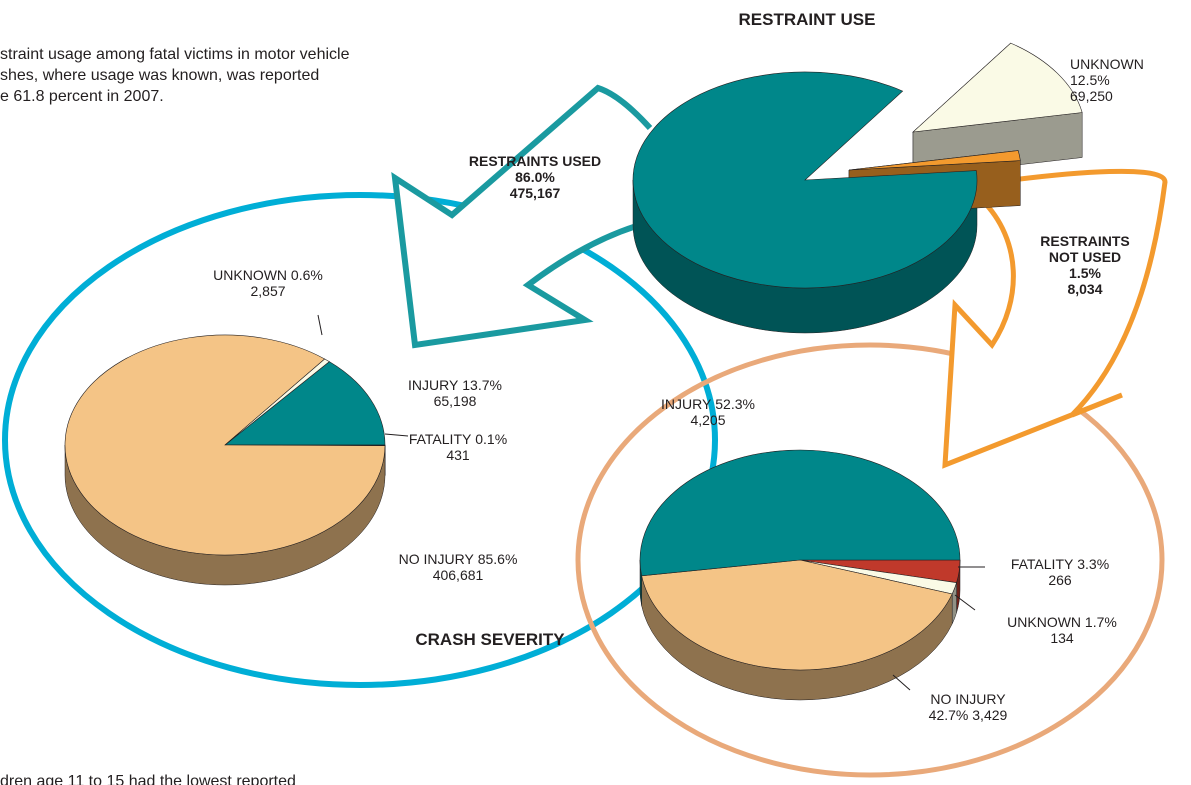 Image resolution: width=1191 pixels, height=785 pixels. I want to click on label-line: FATALITY 3.3%, so click(1060, 564).